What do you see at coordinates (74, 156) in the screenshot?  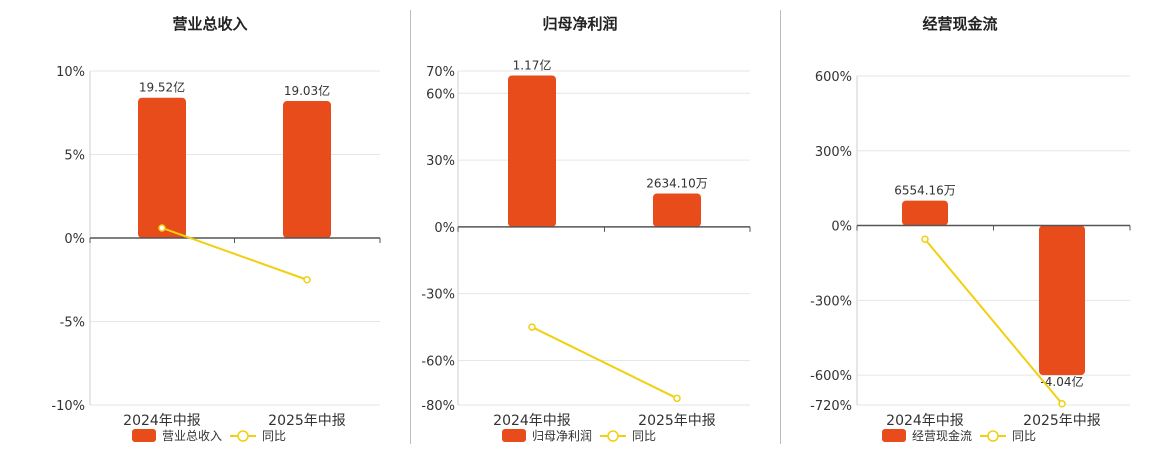 I see `y-tick-label: 5%` at bounding box center [74, 156].